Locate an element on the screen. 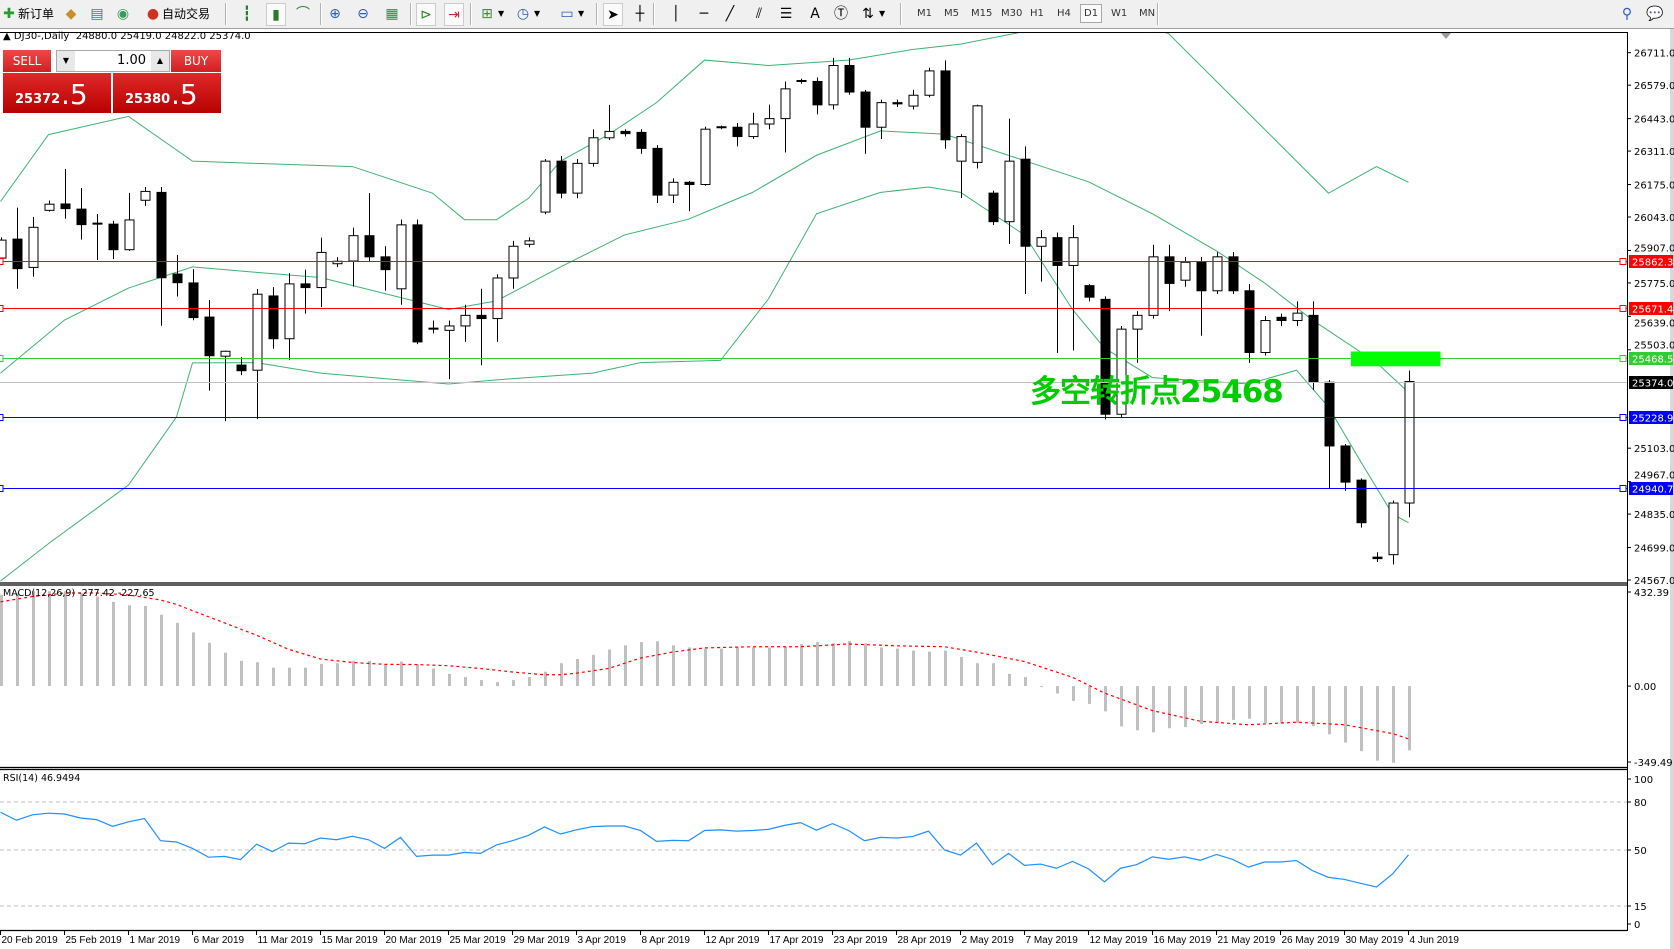 Image resolution: width=1674 pixels, height=949 pixels. crosshair-icon: ┼ is located at coordinates (640, 13).